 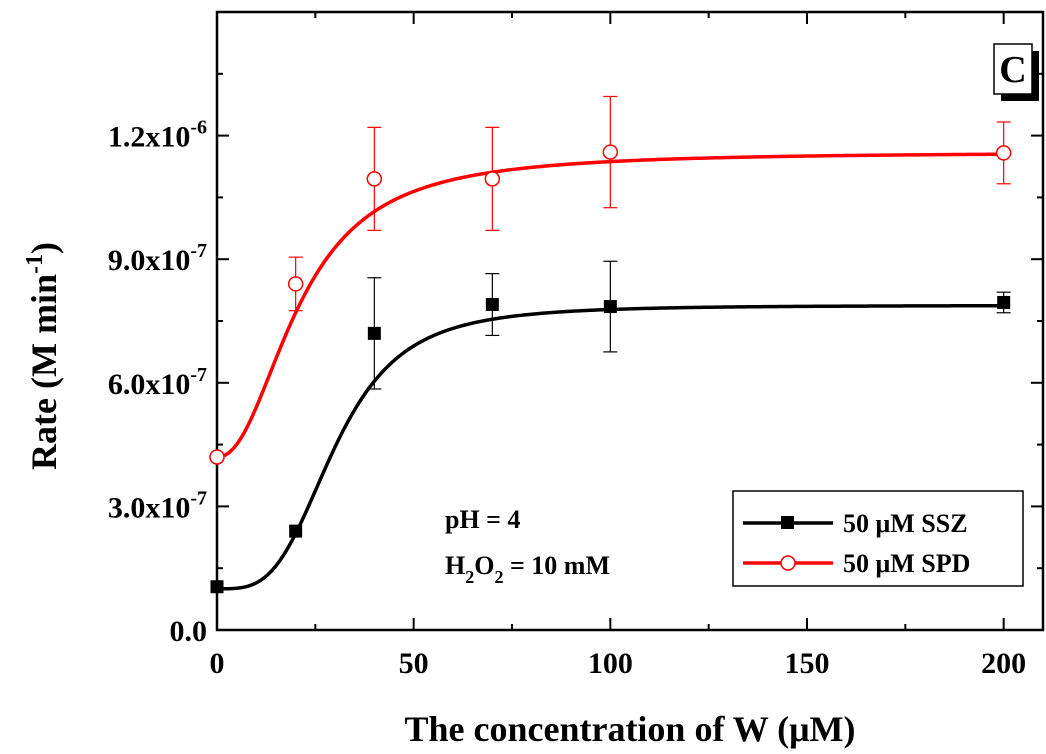 I want to click on legend-box, so click(x=878, y=538).